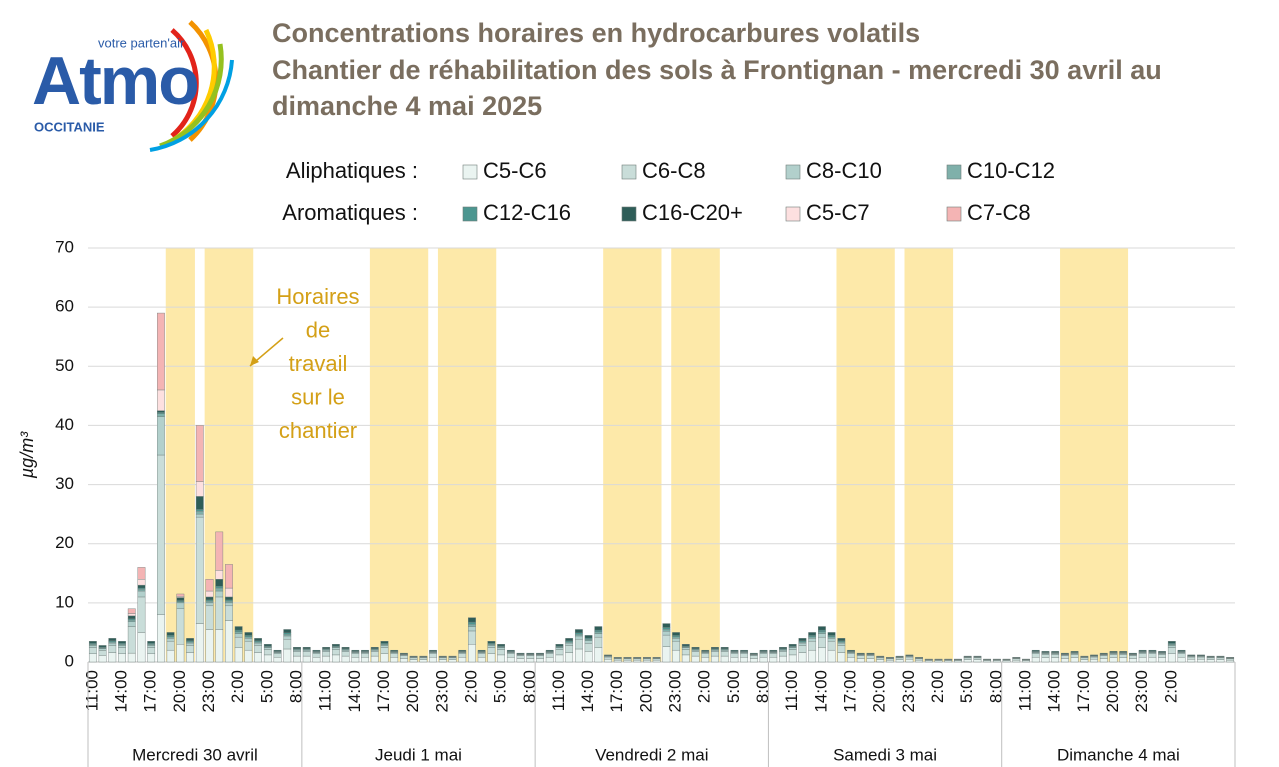 The width and height of the screenshot is (1279, 767). I want to click on group-label: Samedi 3 mai, so click(885, 754).